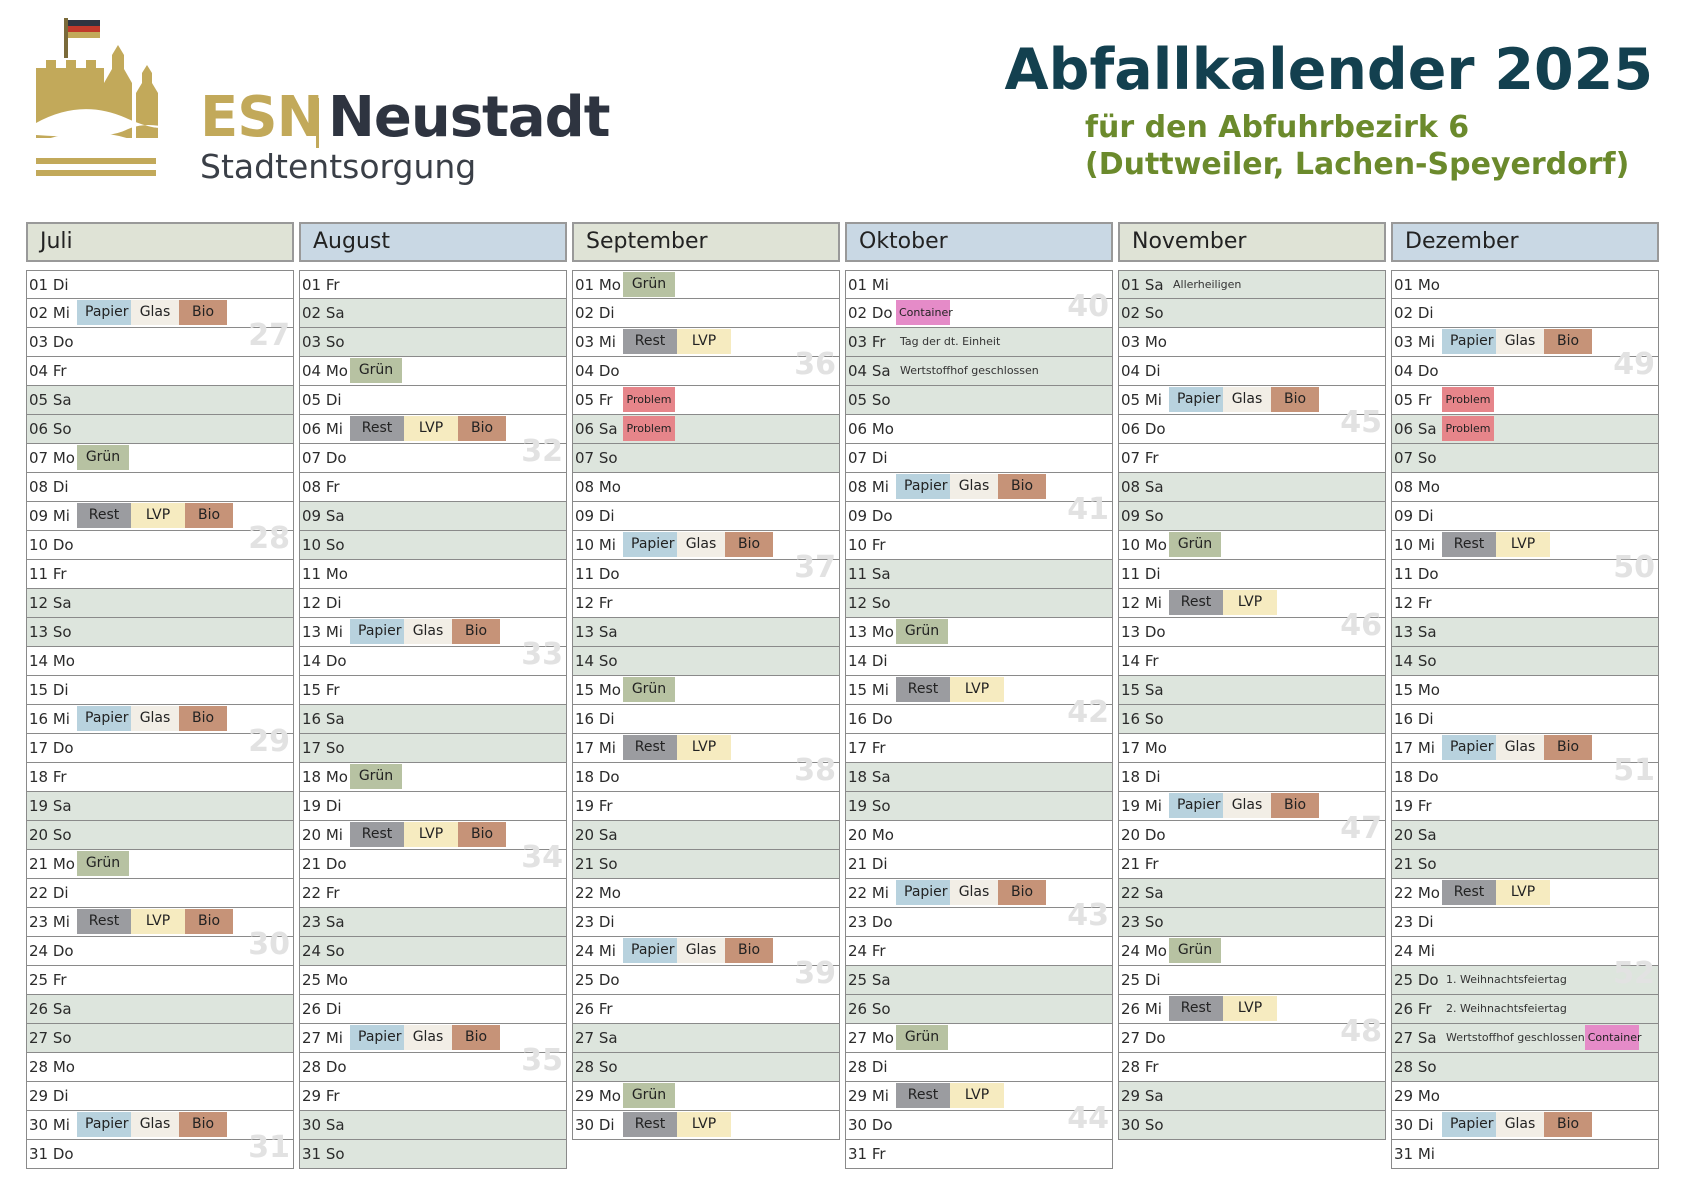 The image size is (1683, 1190). What do you see at coordinates (1525, 342) in the screenshot?
I see `day-row: 03 Mi Papier Glas Bio` at bounding box center [1525, 342].